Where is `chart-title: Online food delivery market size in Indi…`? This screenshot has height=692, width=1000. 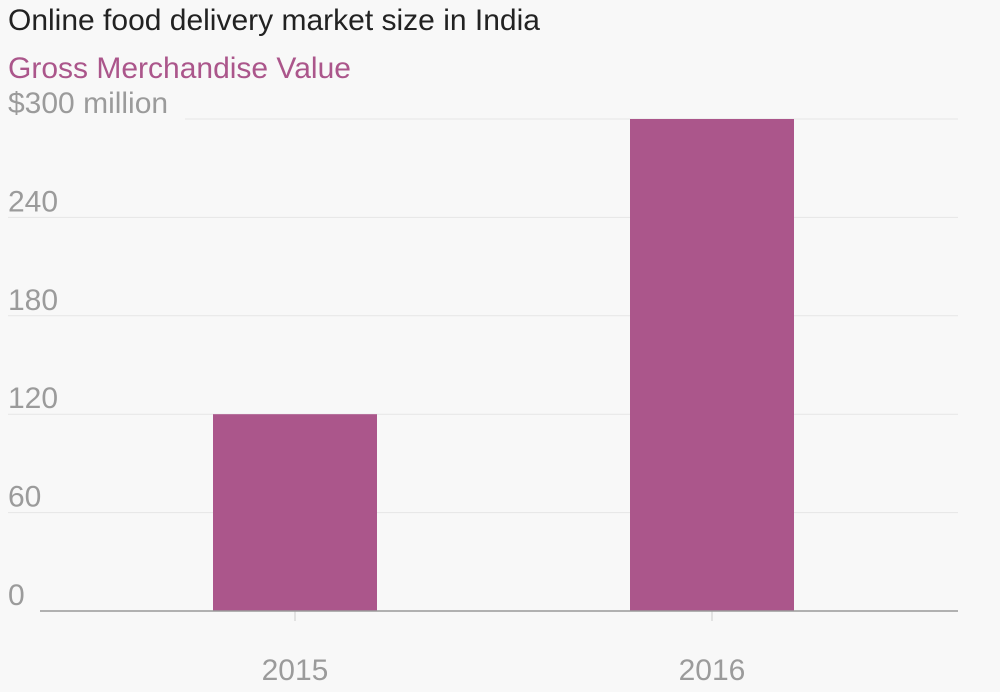
chart-title: Online food delivery market size in Indi… is located at coordinates (274, 20).